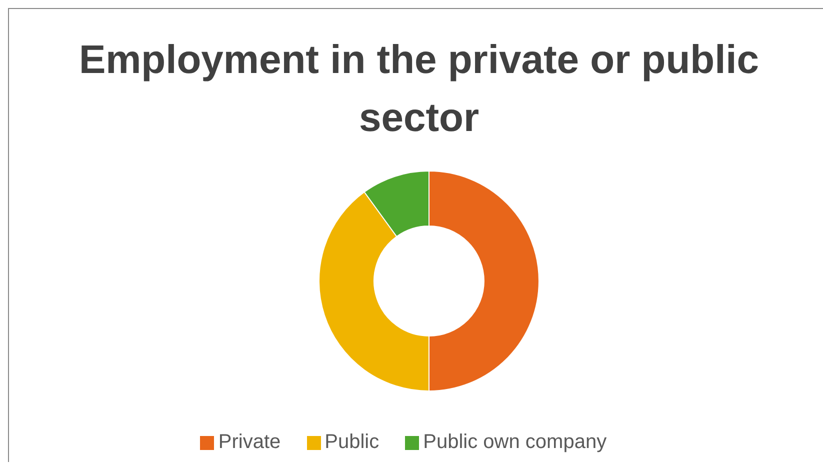 Image resolution: width=823 pixels, height=470 pixels. Describe the element at coordinates (249, 442) in the screenshot. I see `legend-label: Private` at that location.